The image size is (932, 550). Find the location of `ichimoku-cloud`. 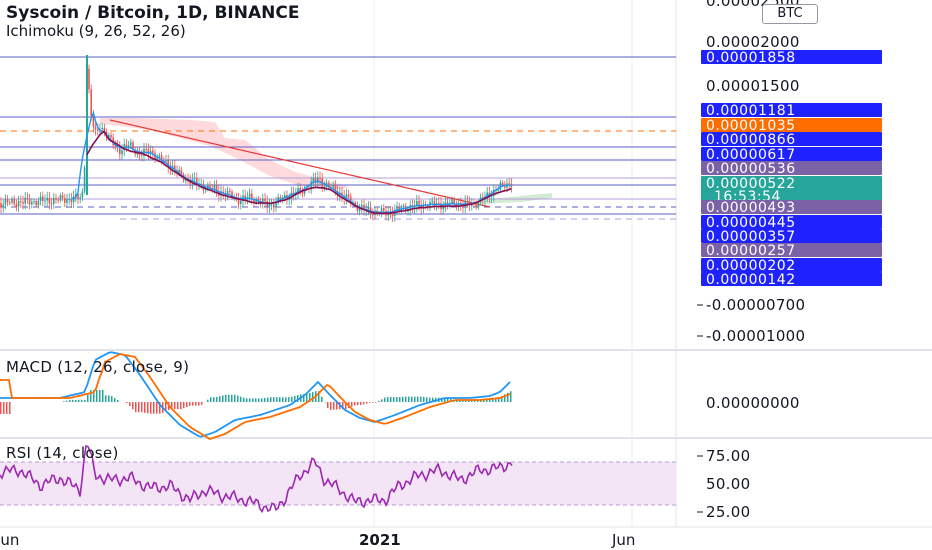

ichimoku-cloud is located at coordinates (225, 154).